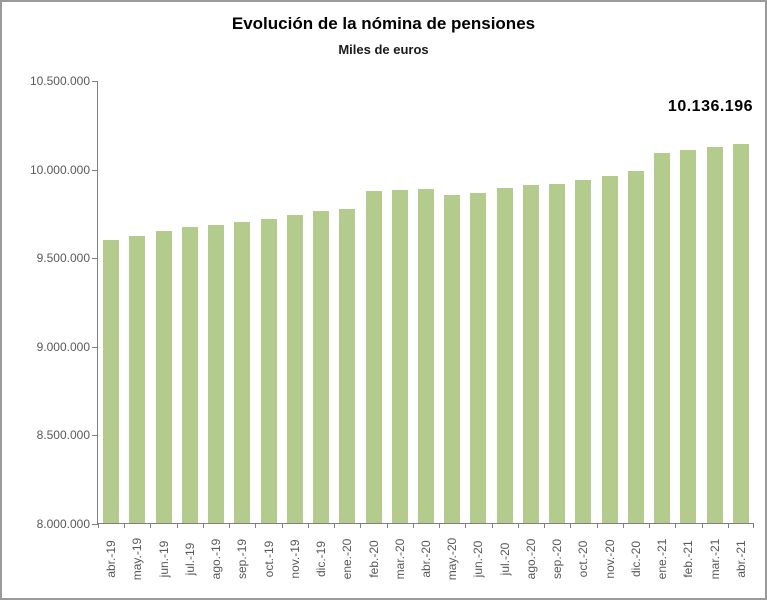  I want to click on x-axis-label-dic.-19: dic.-19, so click(321, 559).